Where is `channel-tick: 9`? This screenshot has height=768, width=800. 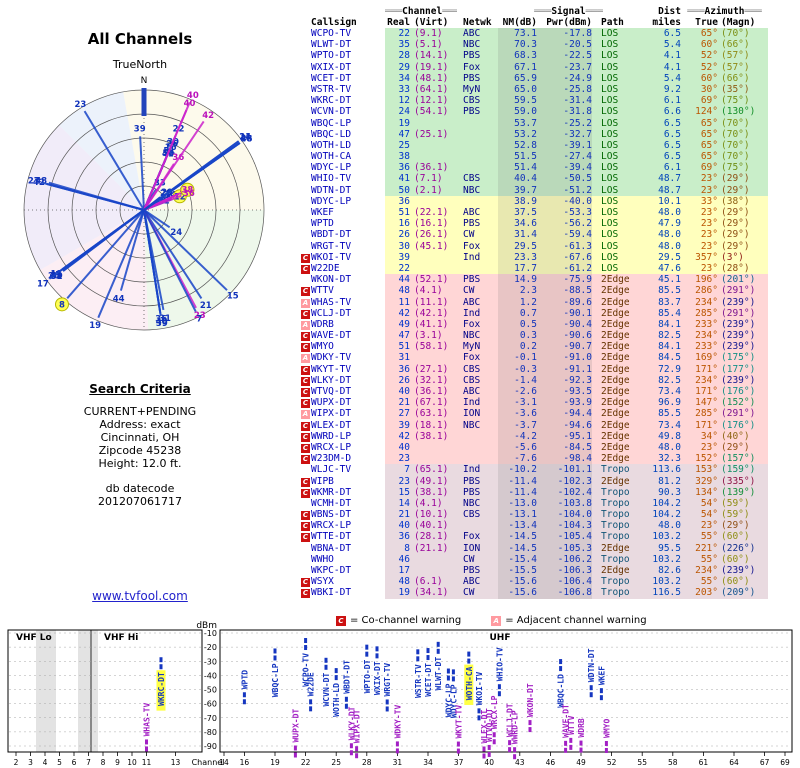
channel-tick: 9 is located at coordinates (117, 762).